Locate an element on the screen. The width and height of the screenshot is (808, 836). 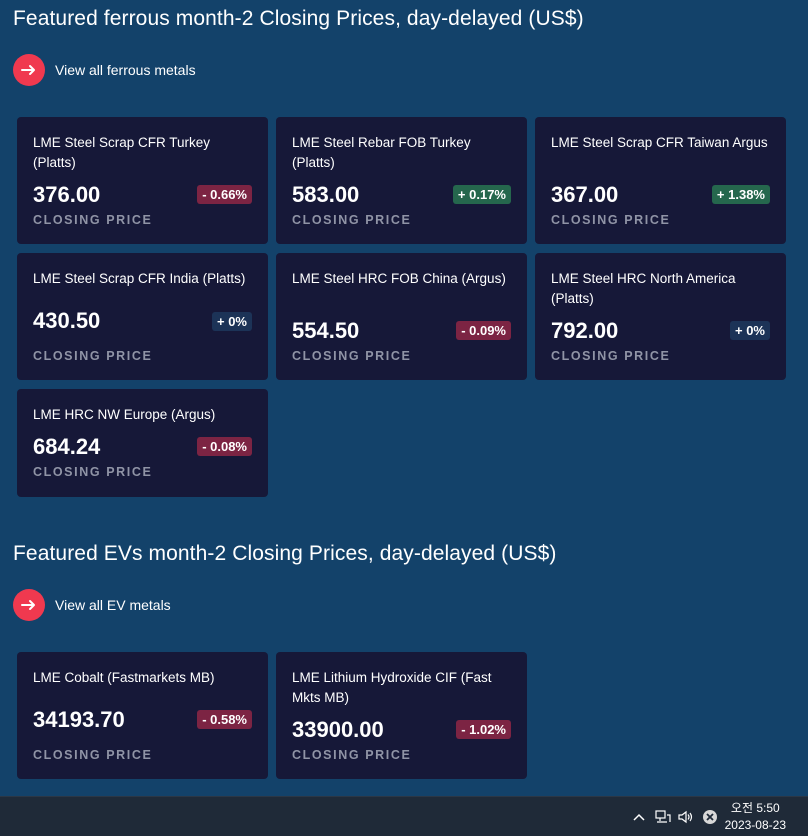
card-name: LME HRC NW Europe (Argus) is located at coordinates (124, 414).